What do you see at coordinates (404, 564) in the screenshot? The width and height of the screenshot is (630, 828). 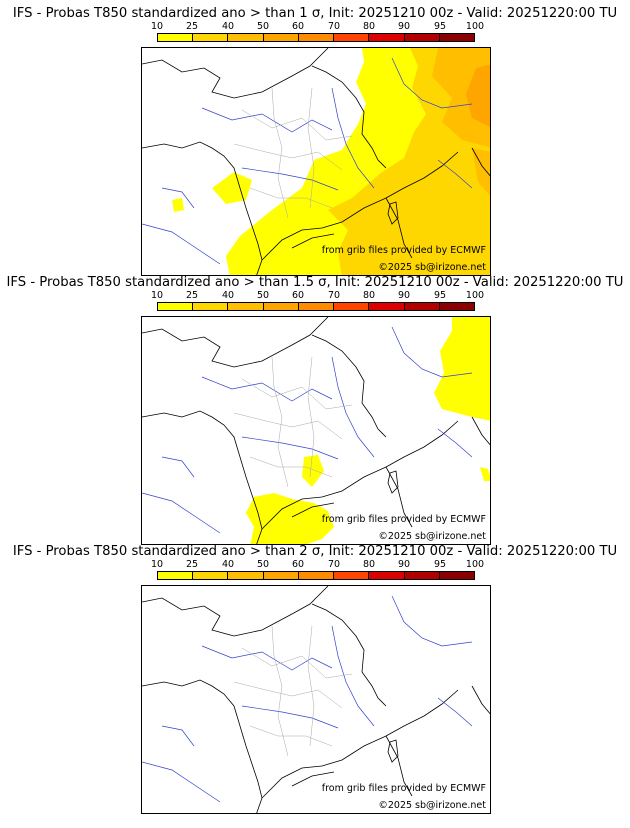 I see `legend-label: 90` at bounding box center [404, 564].